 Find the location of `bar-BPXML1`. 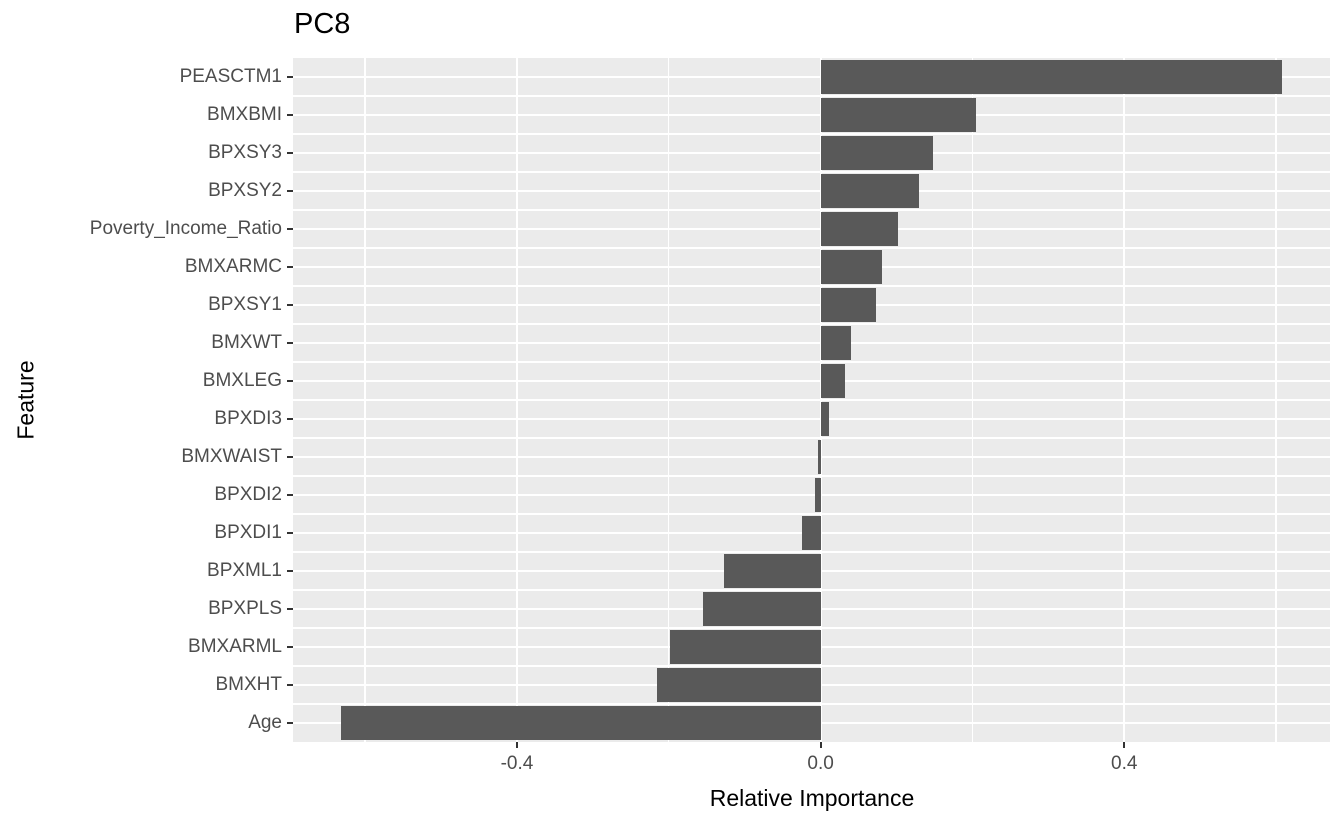

bar-BPXML1 is located at coordinates (772, 571).